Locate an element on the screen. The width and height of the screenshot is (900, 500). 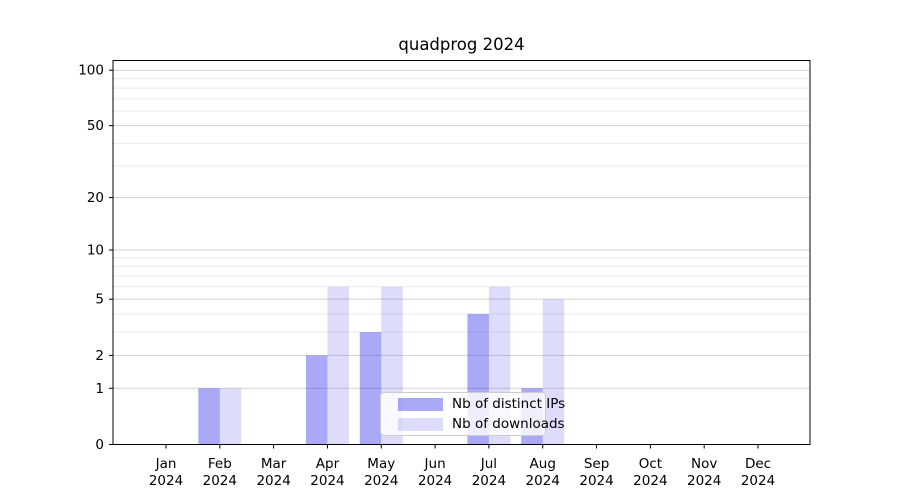
y-tick-label: 0 is located at coordinates (99, 445).